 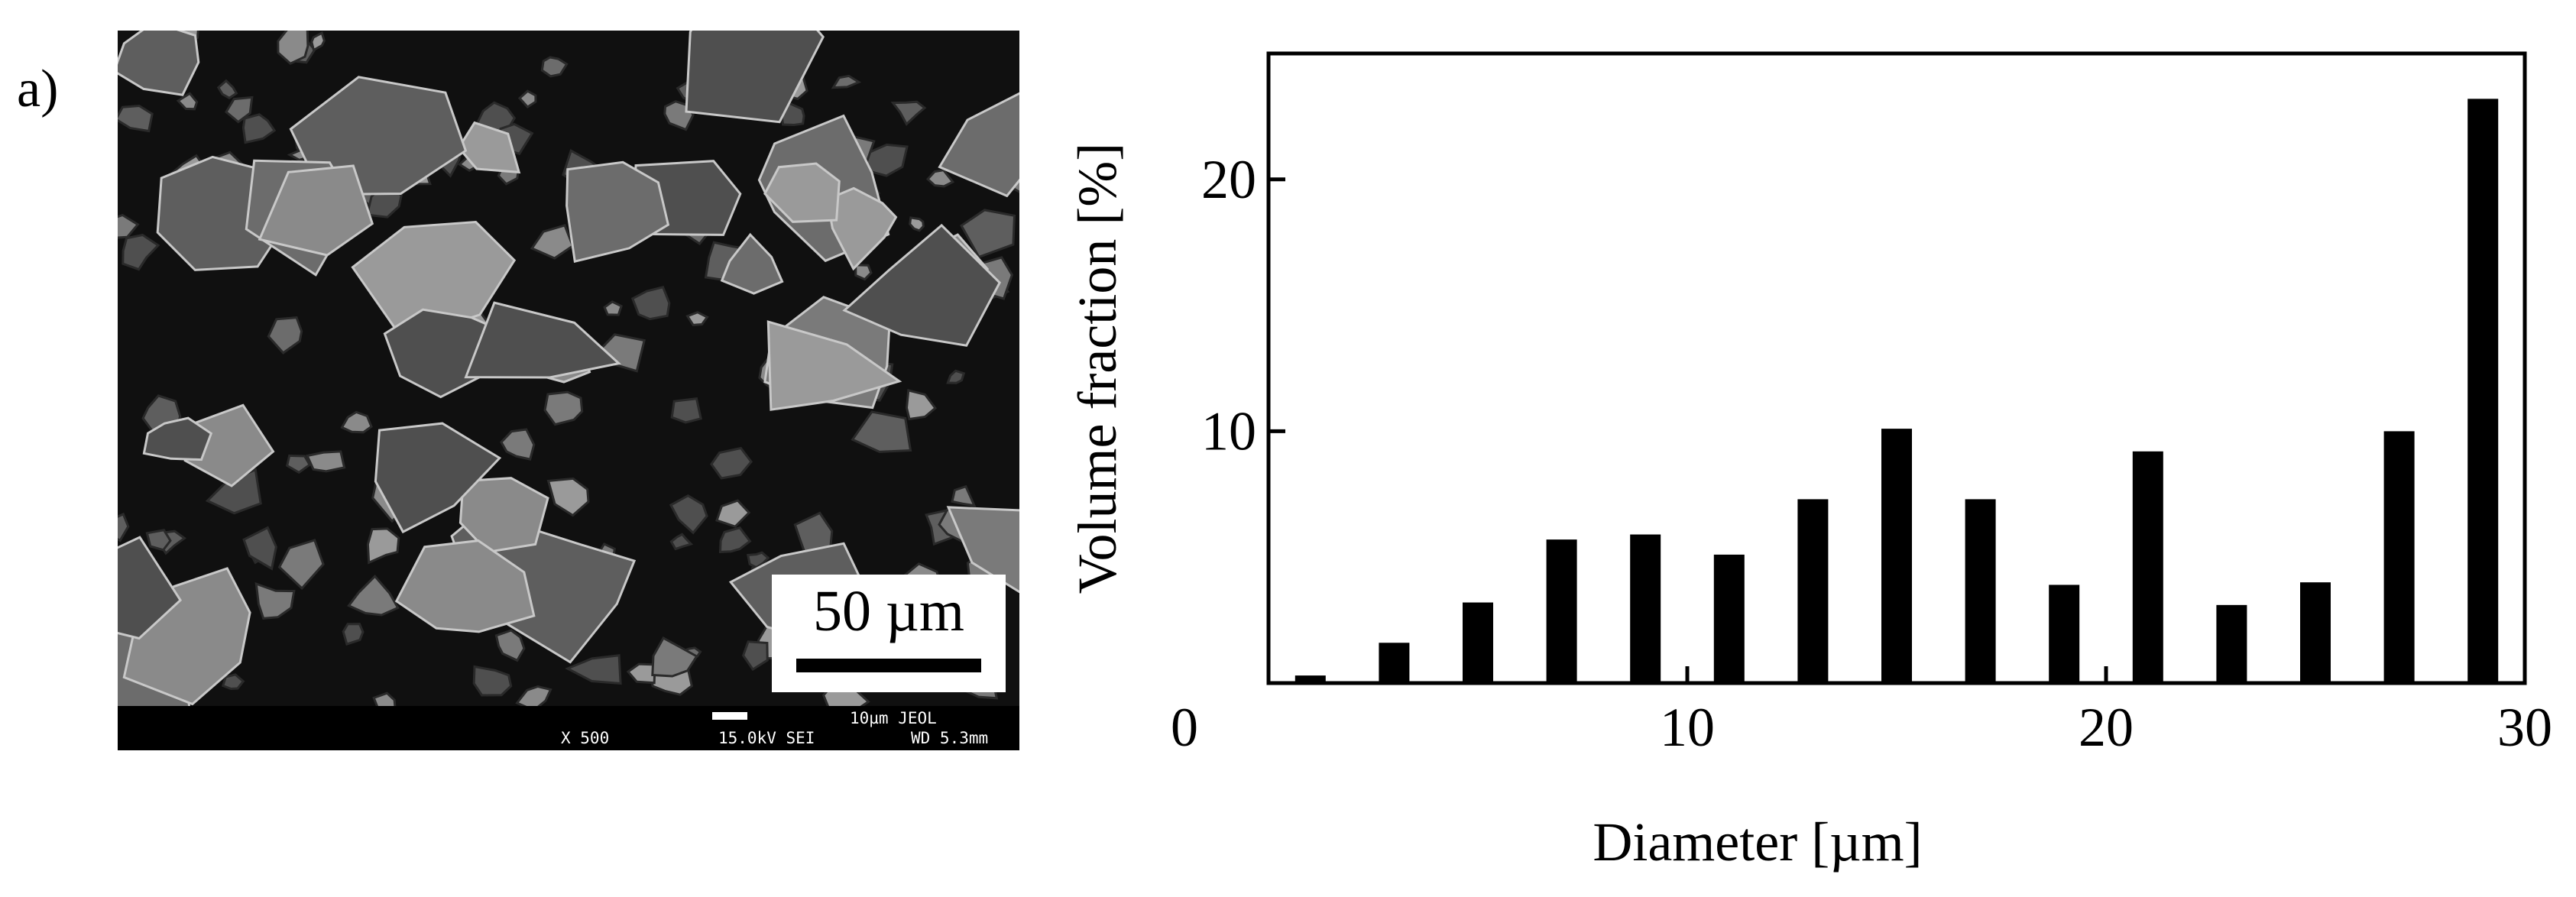 I want to click on panel-label: a), so click(x=38, y=89).